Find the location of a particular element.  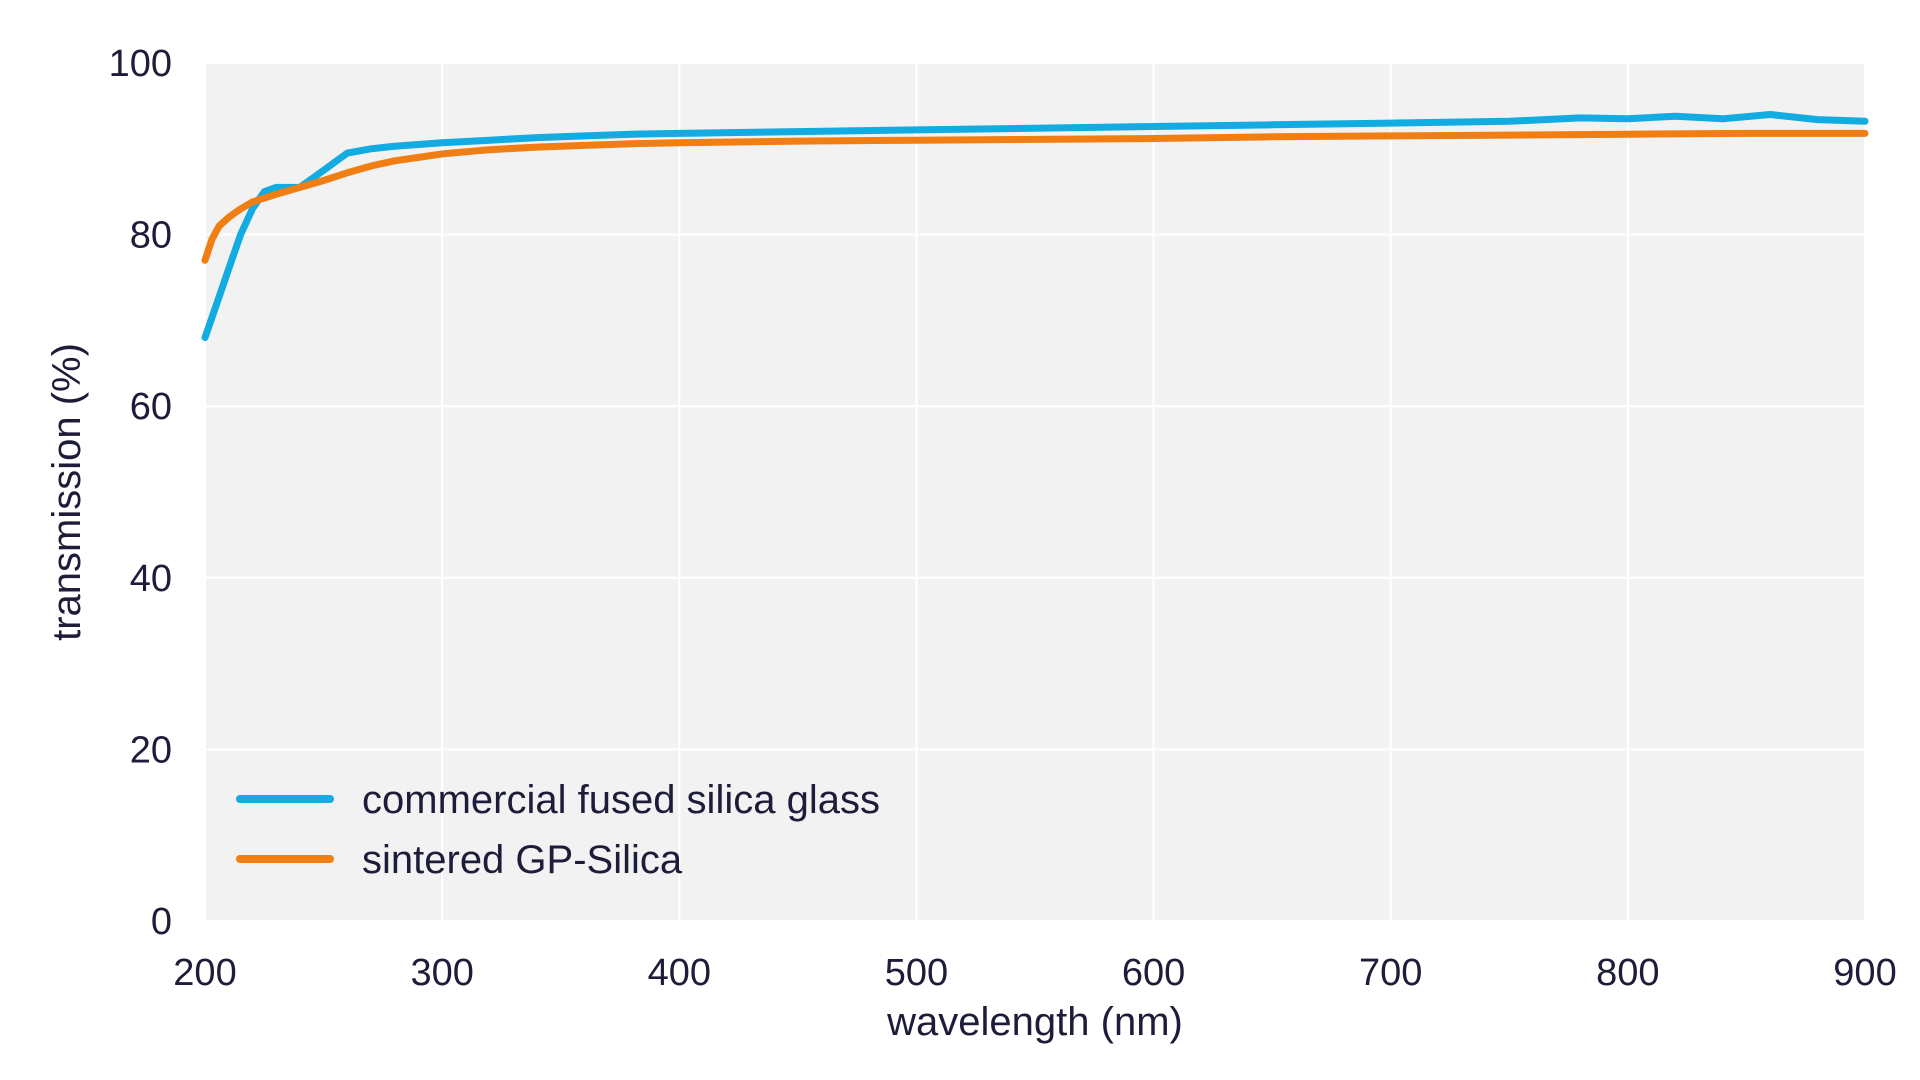

x-tick-label-400: 400 is located at coordinates (679, 973).